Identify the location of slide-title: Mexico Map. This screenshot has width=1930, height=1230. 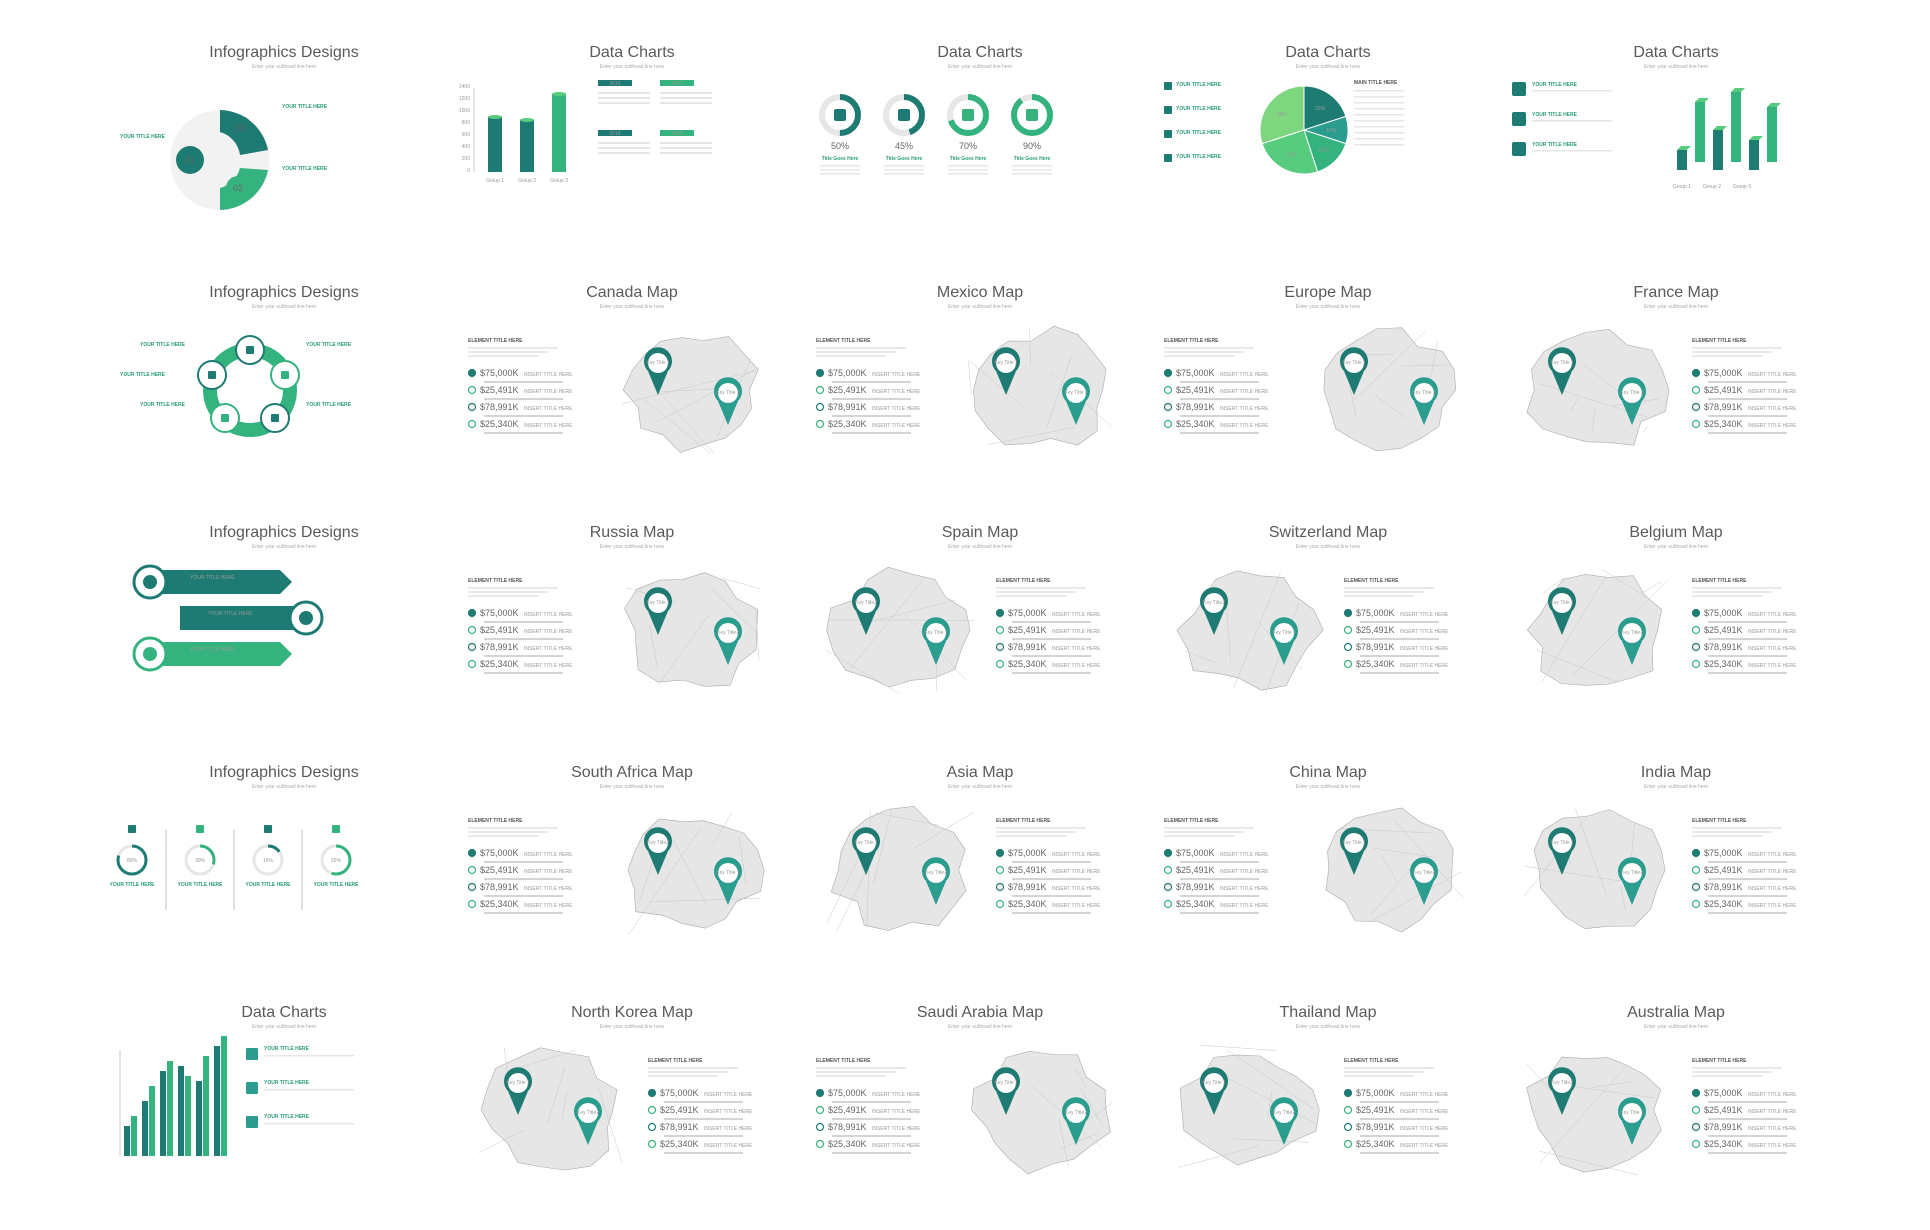
(980, 293).